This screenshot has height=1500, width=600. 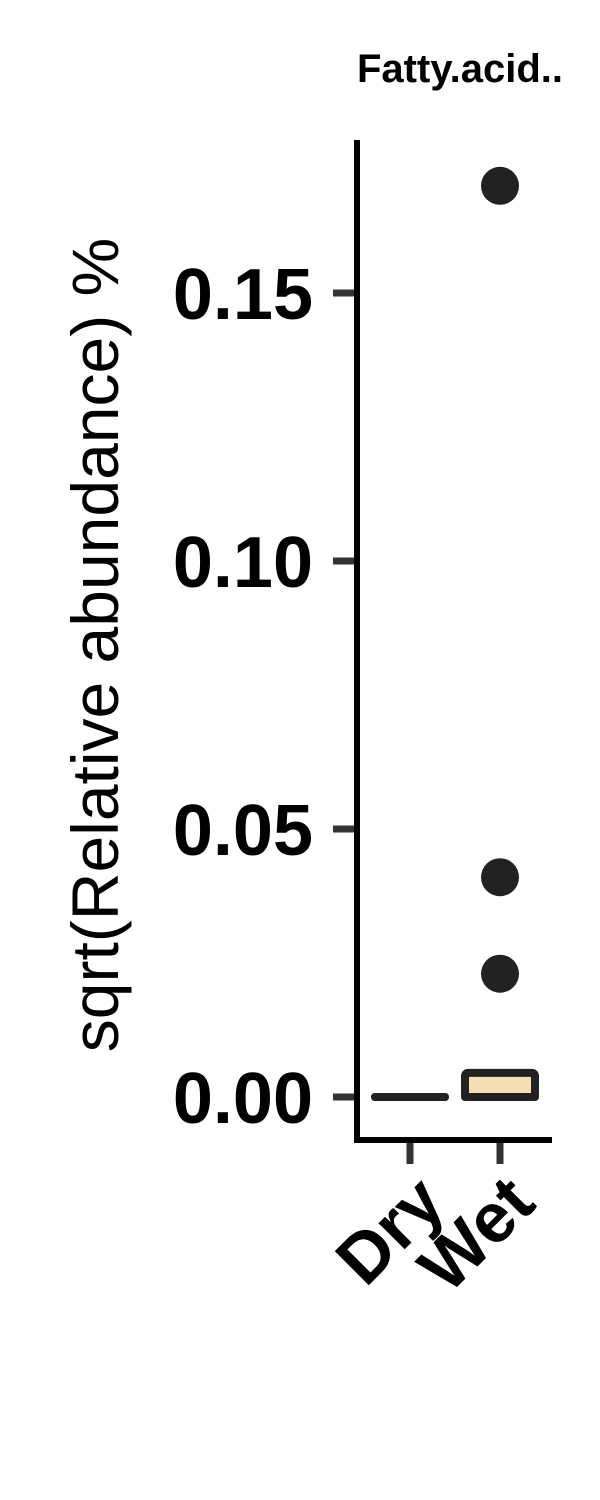 I want to click on outlier-points, so click(x=500, y=579).